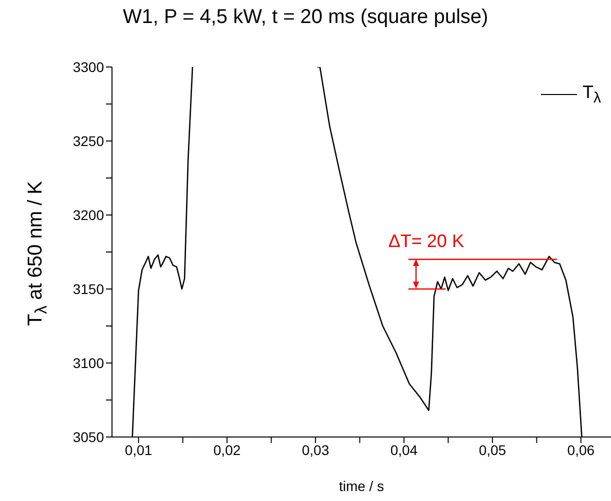  What do you see at coordinates (88, 288) in the screenshot?
I see `y-tick-label: 3150` at bounding box center [88, 288].